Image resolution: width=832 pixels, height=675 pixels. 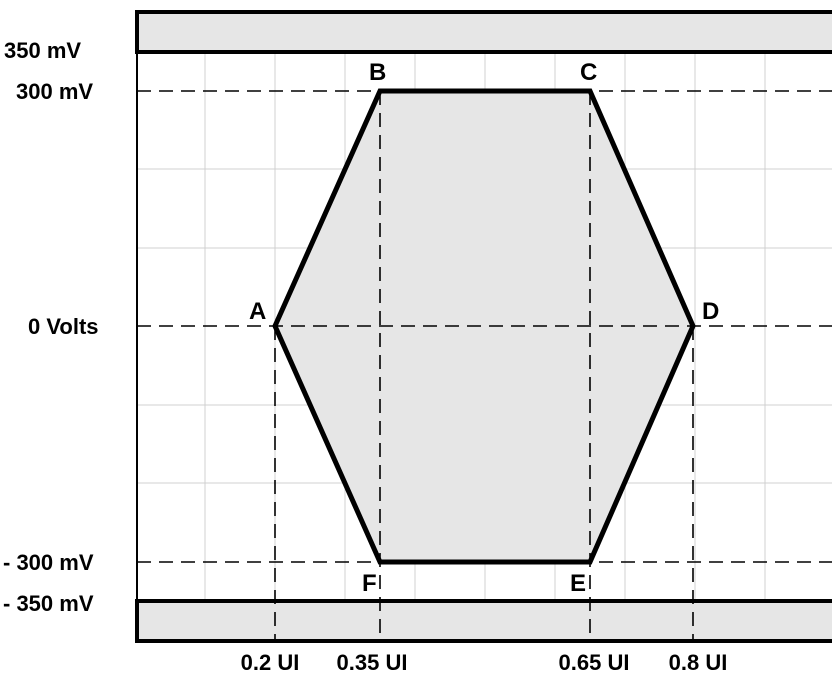 What do you see at coordinates (48, 562) in the screenshot?
I see `y-label-neg300mv: - 300 mV` at bounding box center [48, 562].